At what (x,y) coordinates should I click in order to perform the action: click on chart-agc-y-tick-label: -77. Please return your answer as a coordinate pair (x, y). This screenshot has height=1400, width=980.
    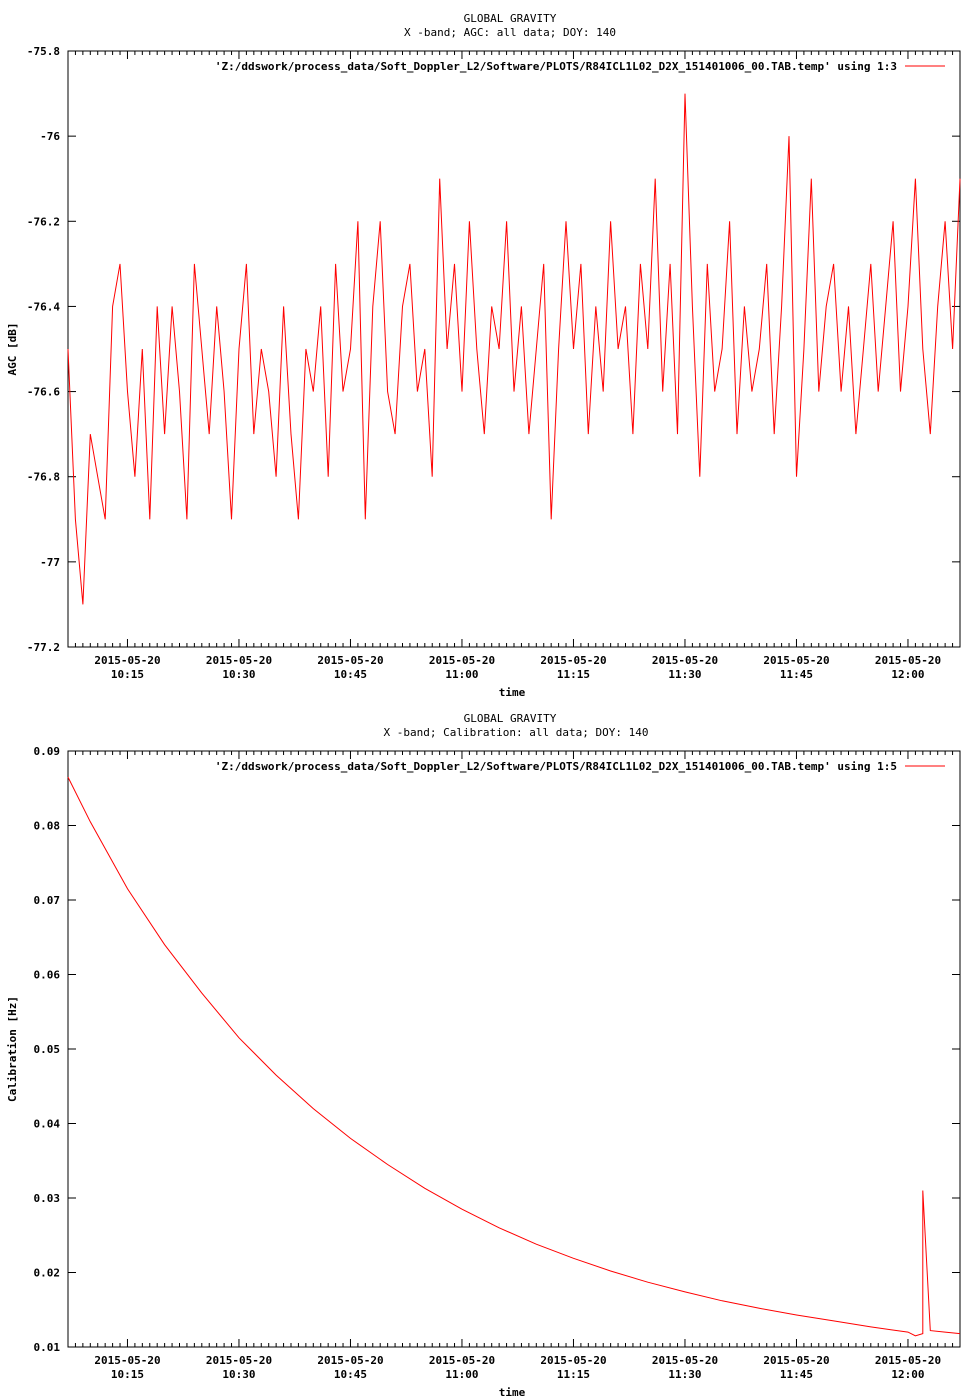
    Looking at the image, I should click on (50, 562).